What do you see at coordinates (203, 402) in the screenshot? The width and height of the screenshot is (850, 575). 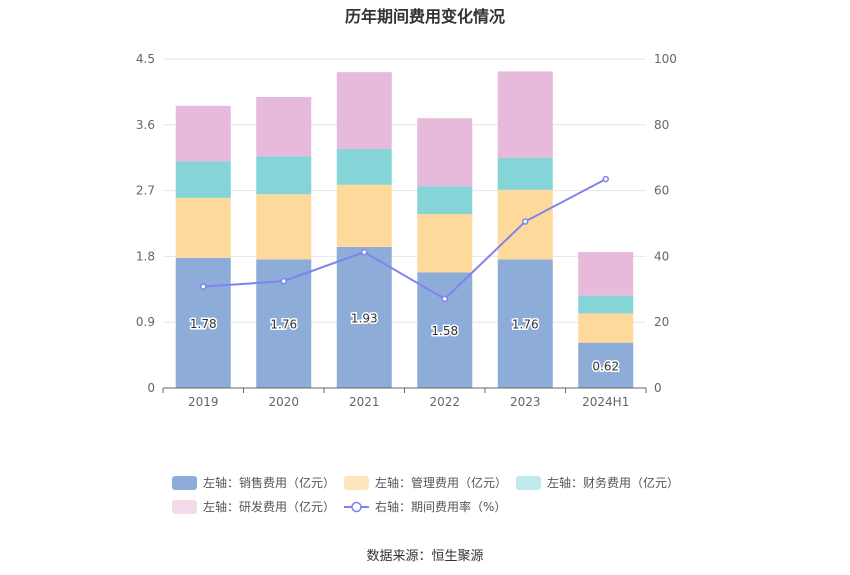 I see `x-axis-tick-label: 2019` at bounding box center [203, 402].